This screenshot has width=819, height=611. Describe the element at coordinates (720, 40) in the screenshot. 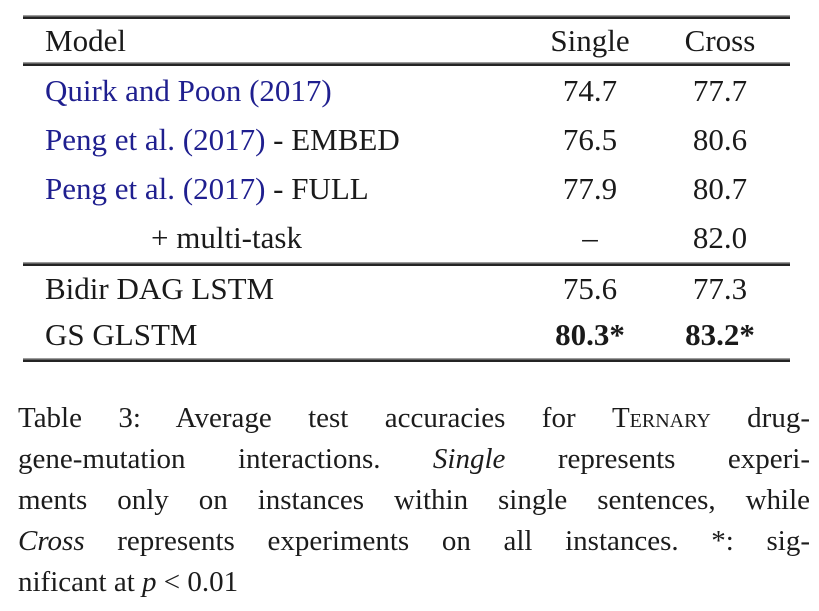

I see `column-header-cross: Cross` at that location.